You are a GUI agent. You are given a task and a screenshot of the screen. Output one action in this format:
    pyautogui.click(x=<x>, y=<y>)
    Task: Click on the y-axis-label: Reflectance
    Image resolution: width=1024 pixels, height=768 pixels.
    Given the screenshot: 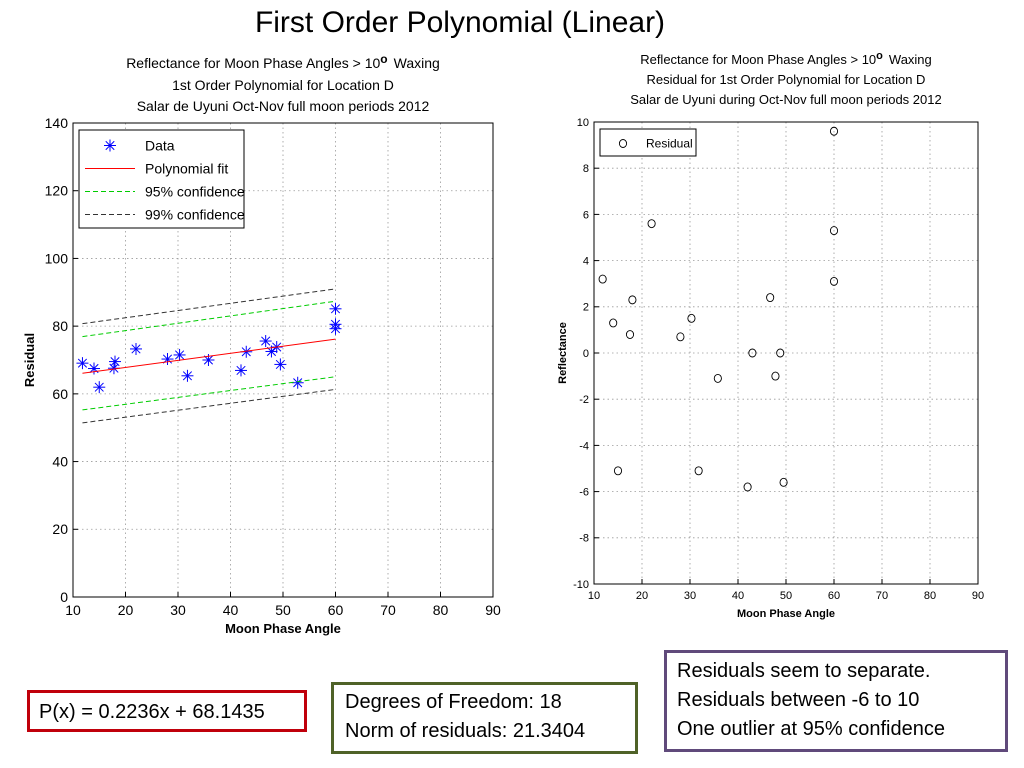 What is the action you would take?
    pyautogui.click(x=563, y=353)
    